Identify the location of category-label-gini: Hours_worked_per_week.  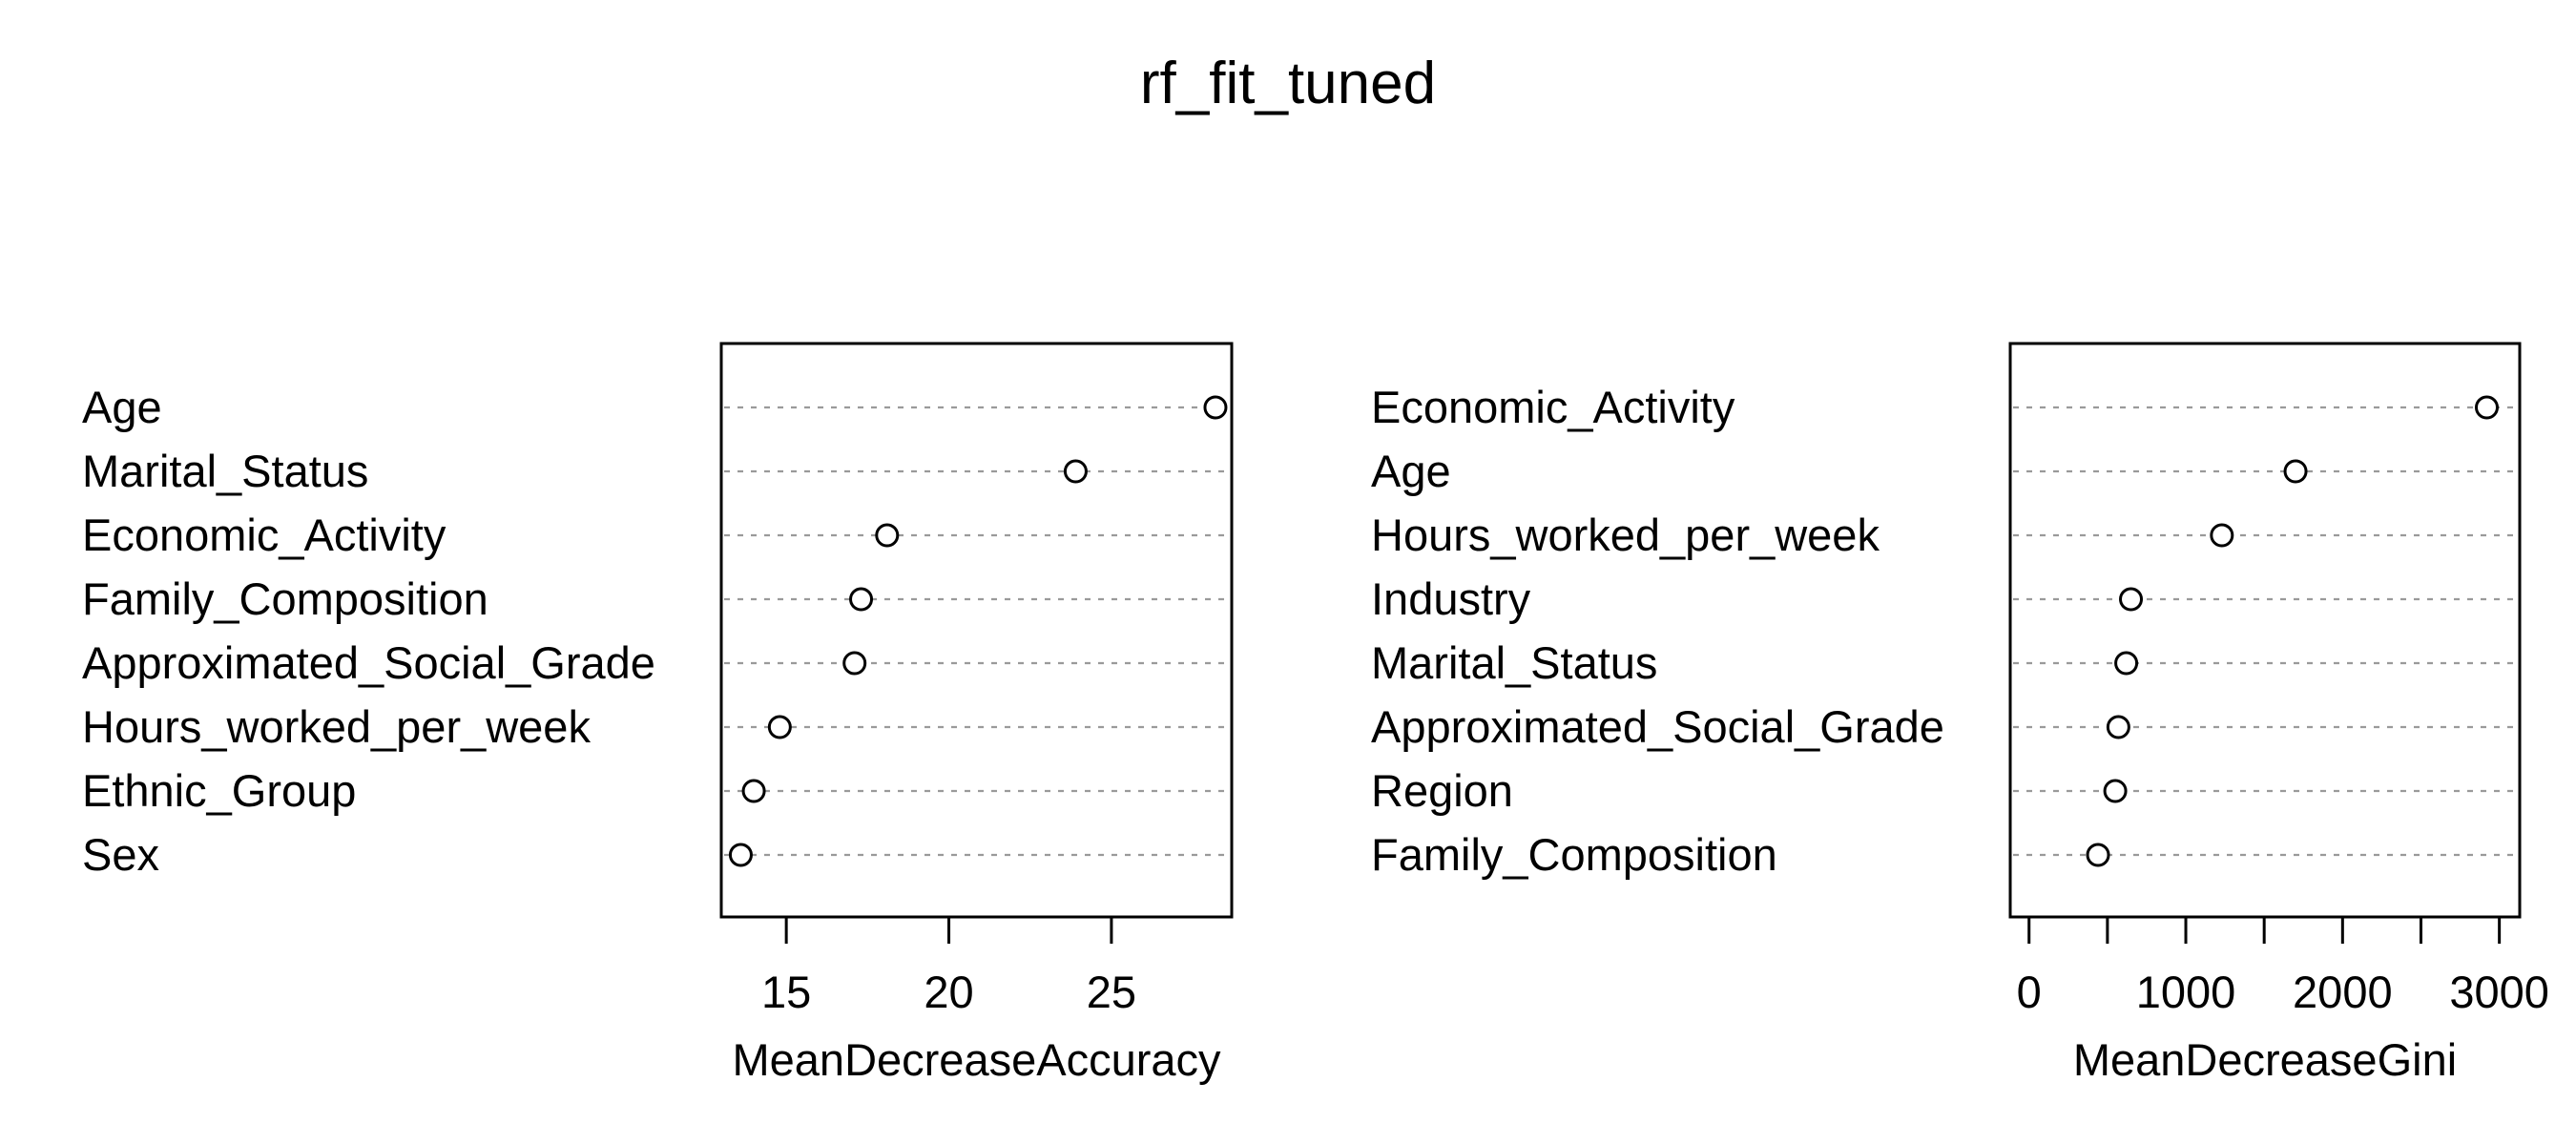
(1625, 535).